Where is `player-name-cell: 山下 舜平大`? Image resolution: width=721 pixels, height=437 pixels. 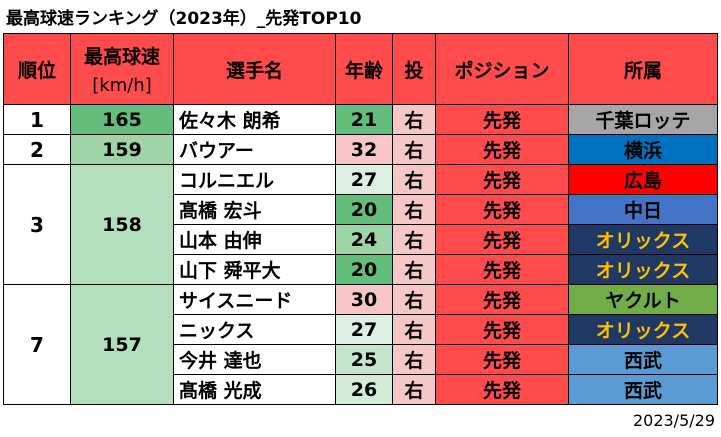 player-name-cell: 山下 舜平大 is located at coordinates (254, 269).